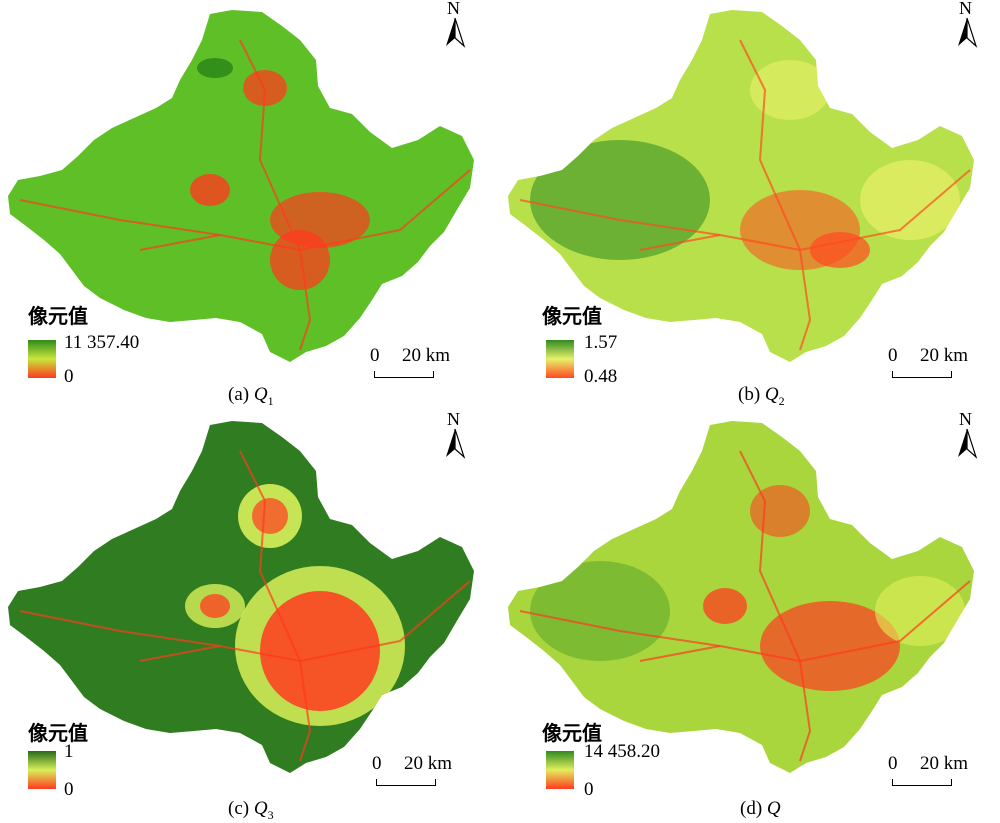 The height and width of the screenshot is (823, 1000). Describe the element at coordinates (42, 359) in the screenshot. I see `legend-colorbar-a` at that location.